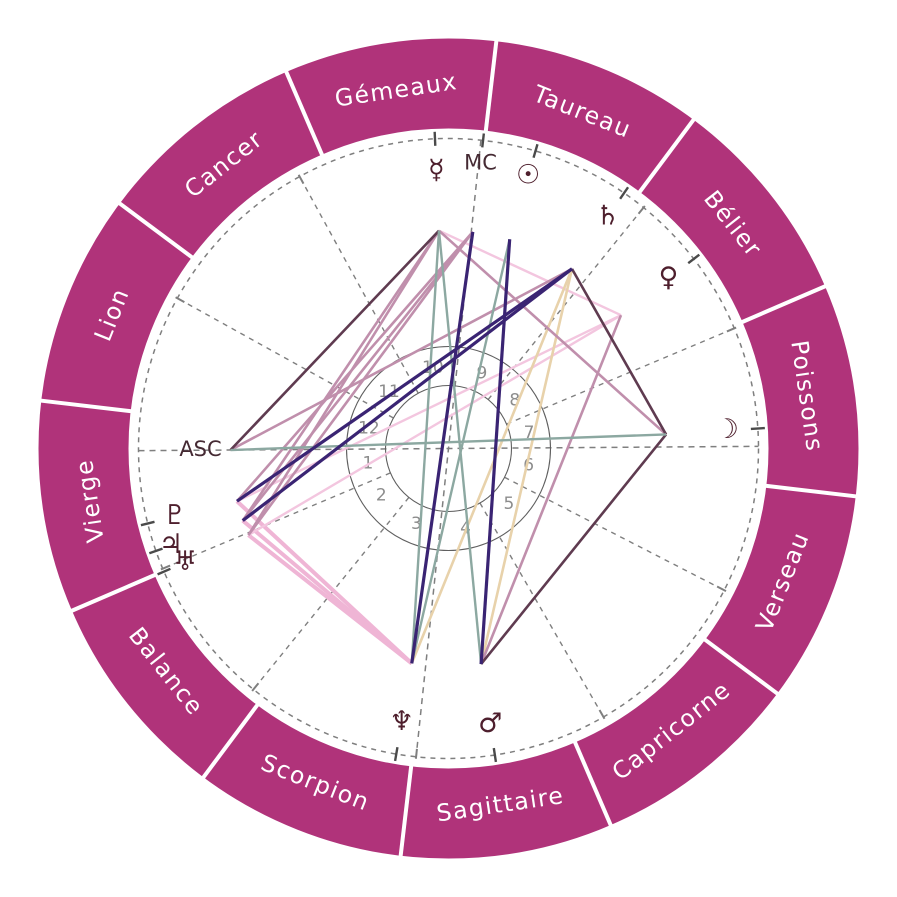 Image resolution: width=897 pixels, height=897 pixels. I want to click on house-number-11: 11, so click(389, 392).